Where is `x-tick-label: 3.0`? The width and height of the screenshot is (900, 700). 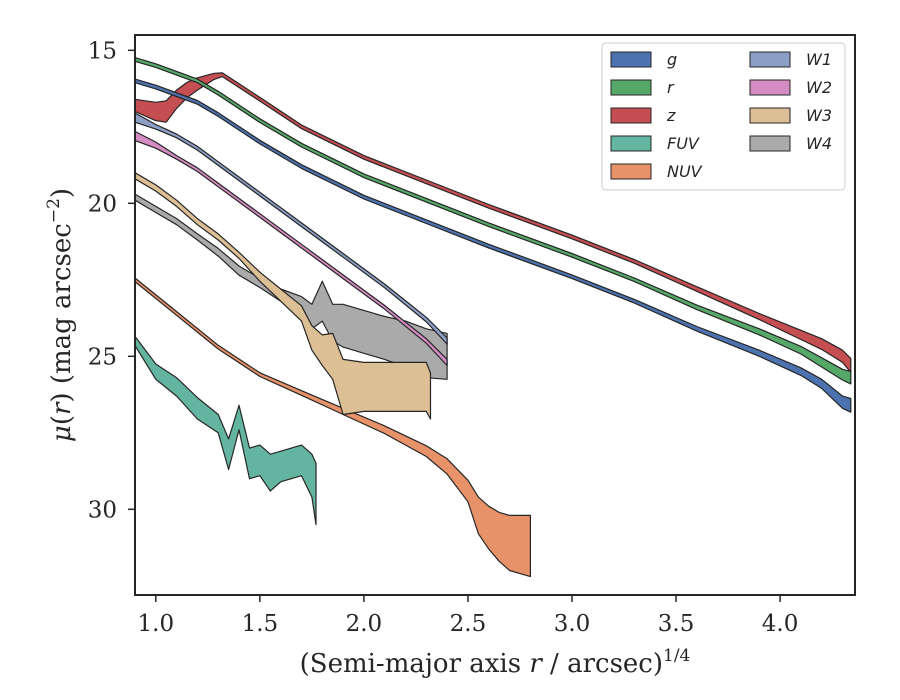
x-tick-label: 3.0 is located at coordinates (572, 624).